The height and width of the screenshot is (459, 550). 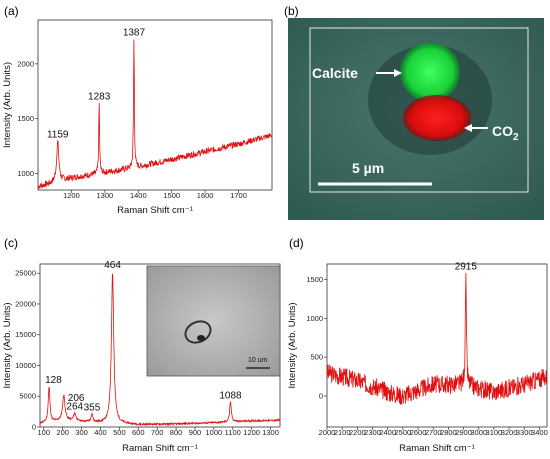 What do you see at coordinates (25, 303) in the screenshot?
I see `y-tick-label: 20000` at bounding box center [25, 303].